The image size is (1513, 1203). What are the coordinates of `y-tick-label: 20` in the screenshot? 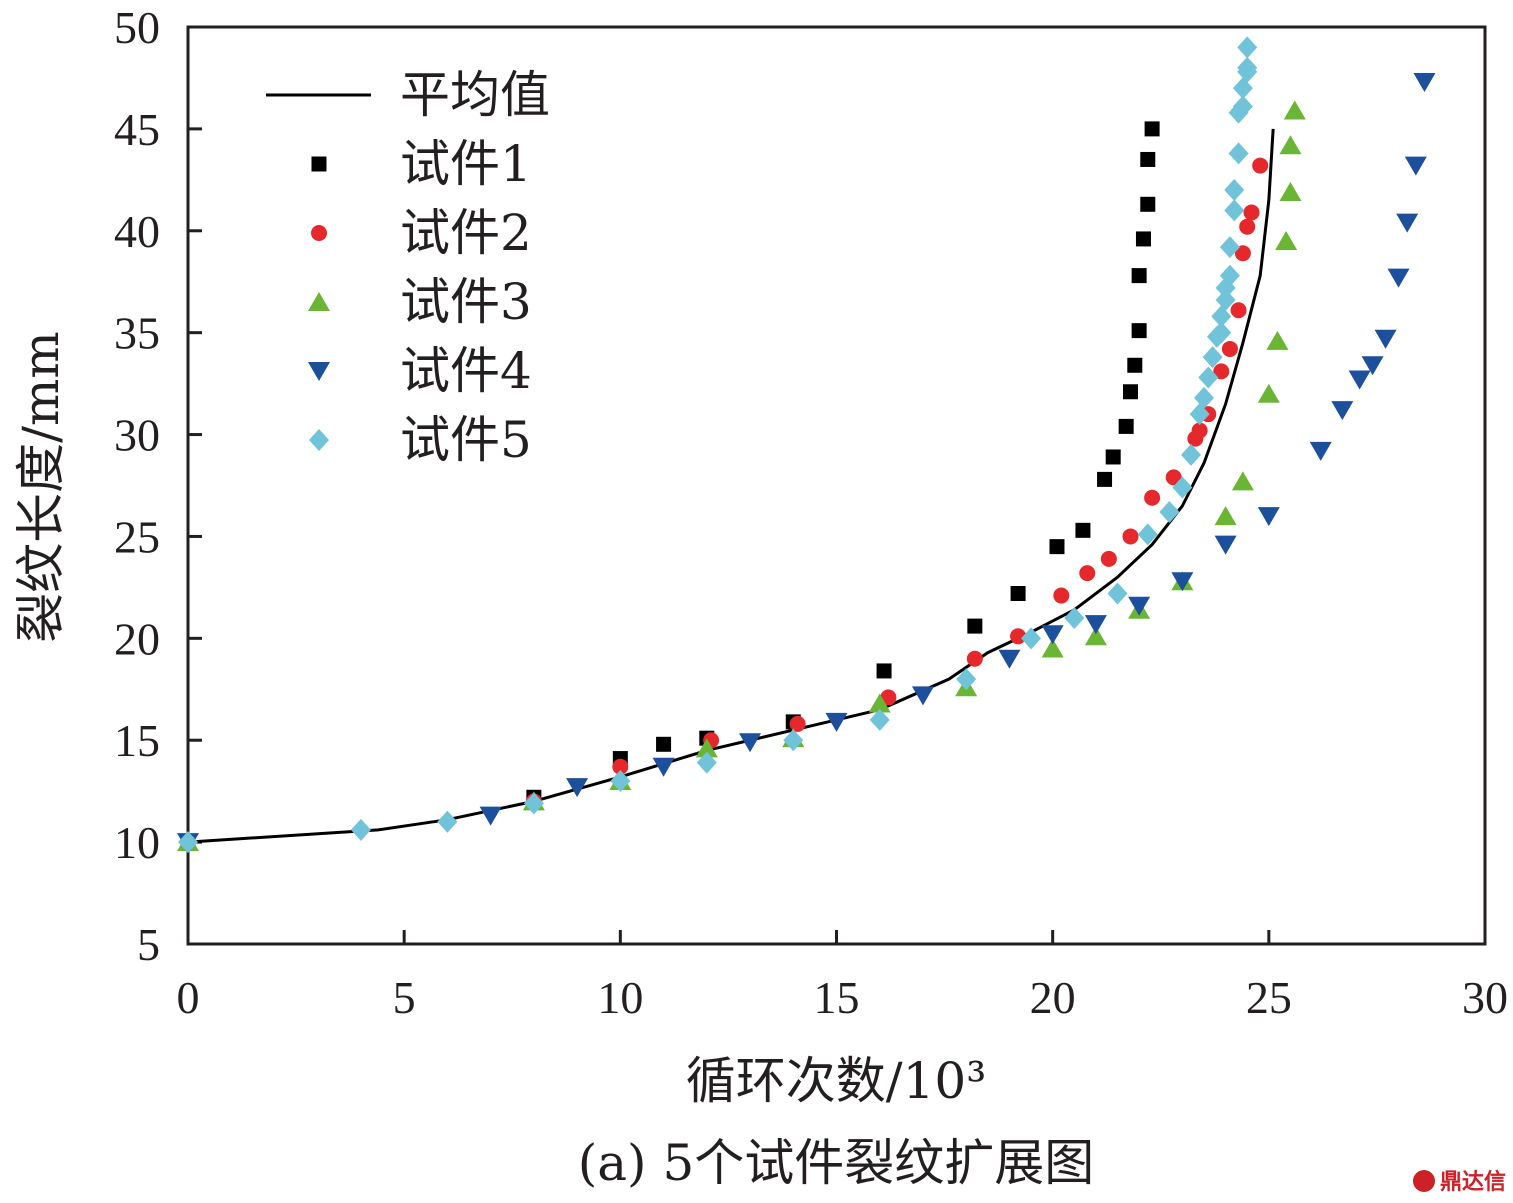 It's located at (137, 638).